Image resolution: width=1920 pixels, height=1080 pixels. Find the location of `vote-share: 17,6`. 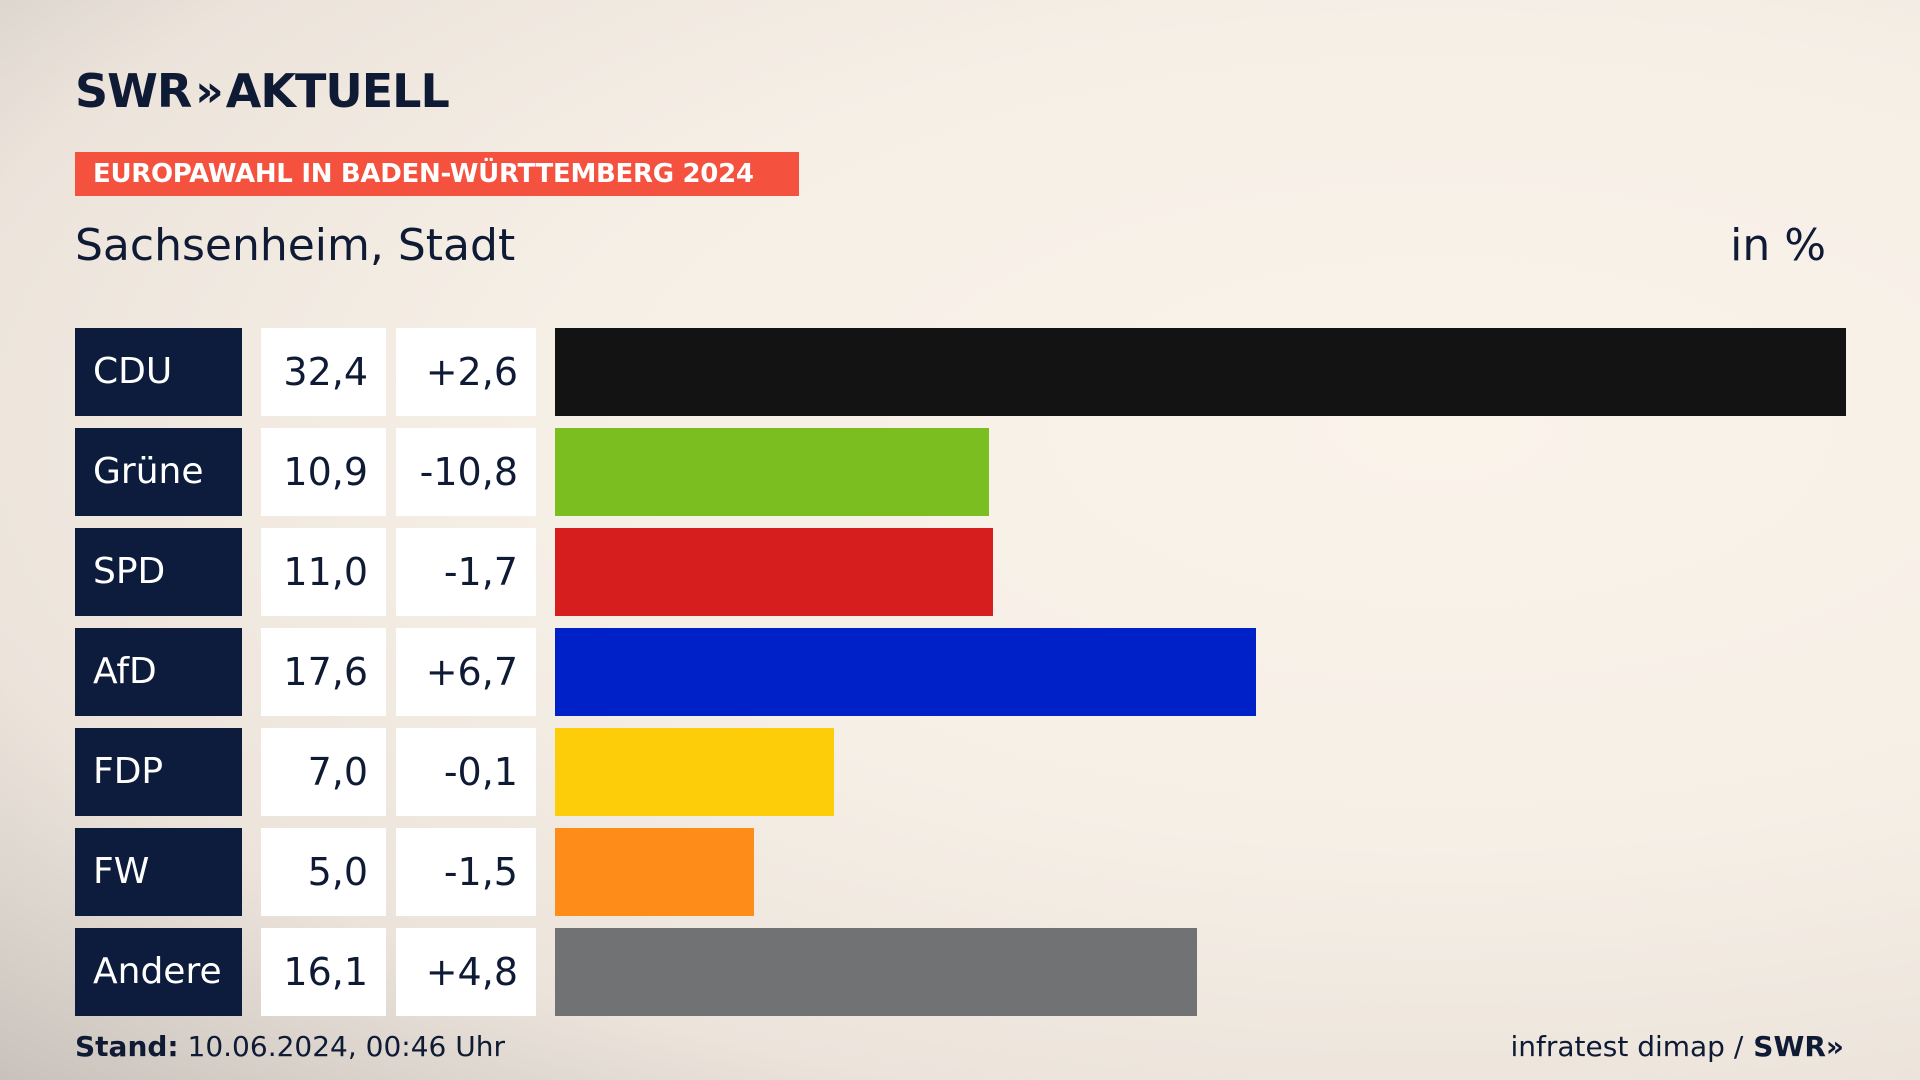

vote-share: 17,6 is located at coordinates (323, 672).